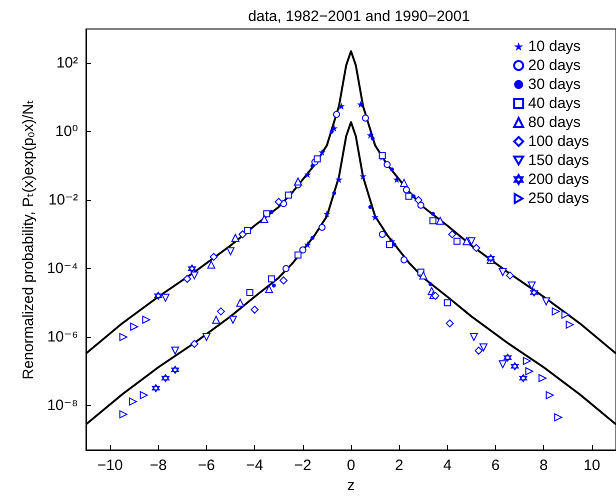 This screenshot has height=499, width=616. Describe the element at coordinates (447, 465) in the screenshot. I see `x-tick-label: 4` at that location.